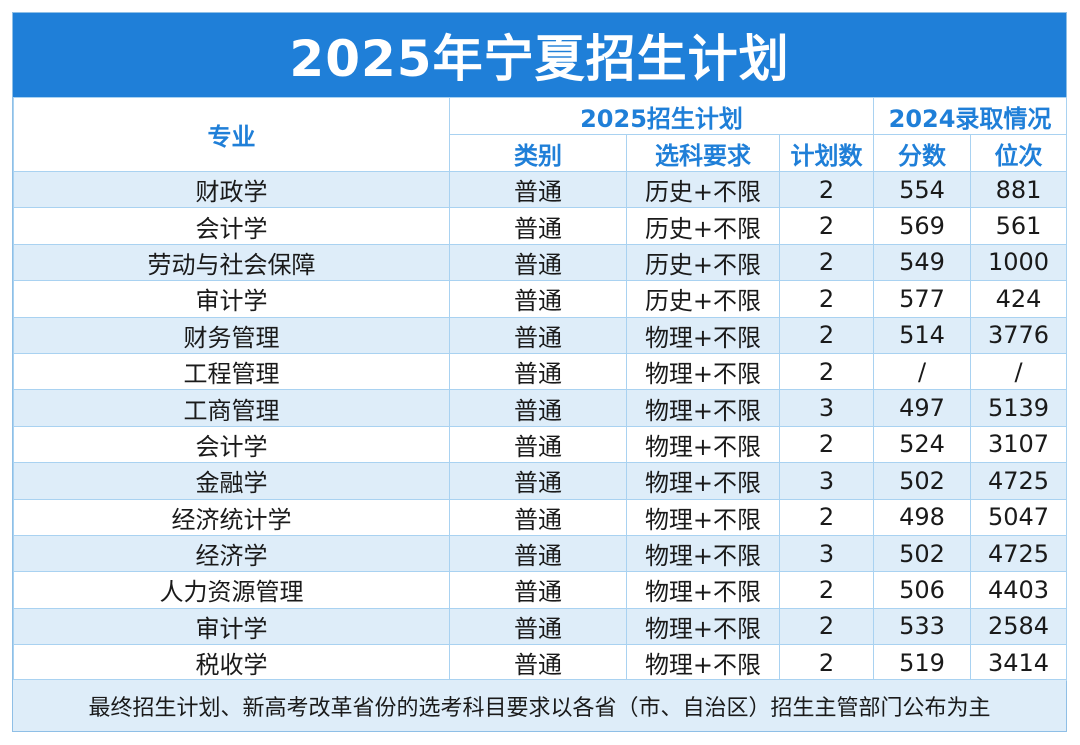 This screenshot has width=1080, height=745. What do you see at coordinates (922, 262) in the screenshot?
I see `cell-score: 549` at bounding box center [922, 262].